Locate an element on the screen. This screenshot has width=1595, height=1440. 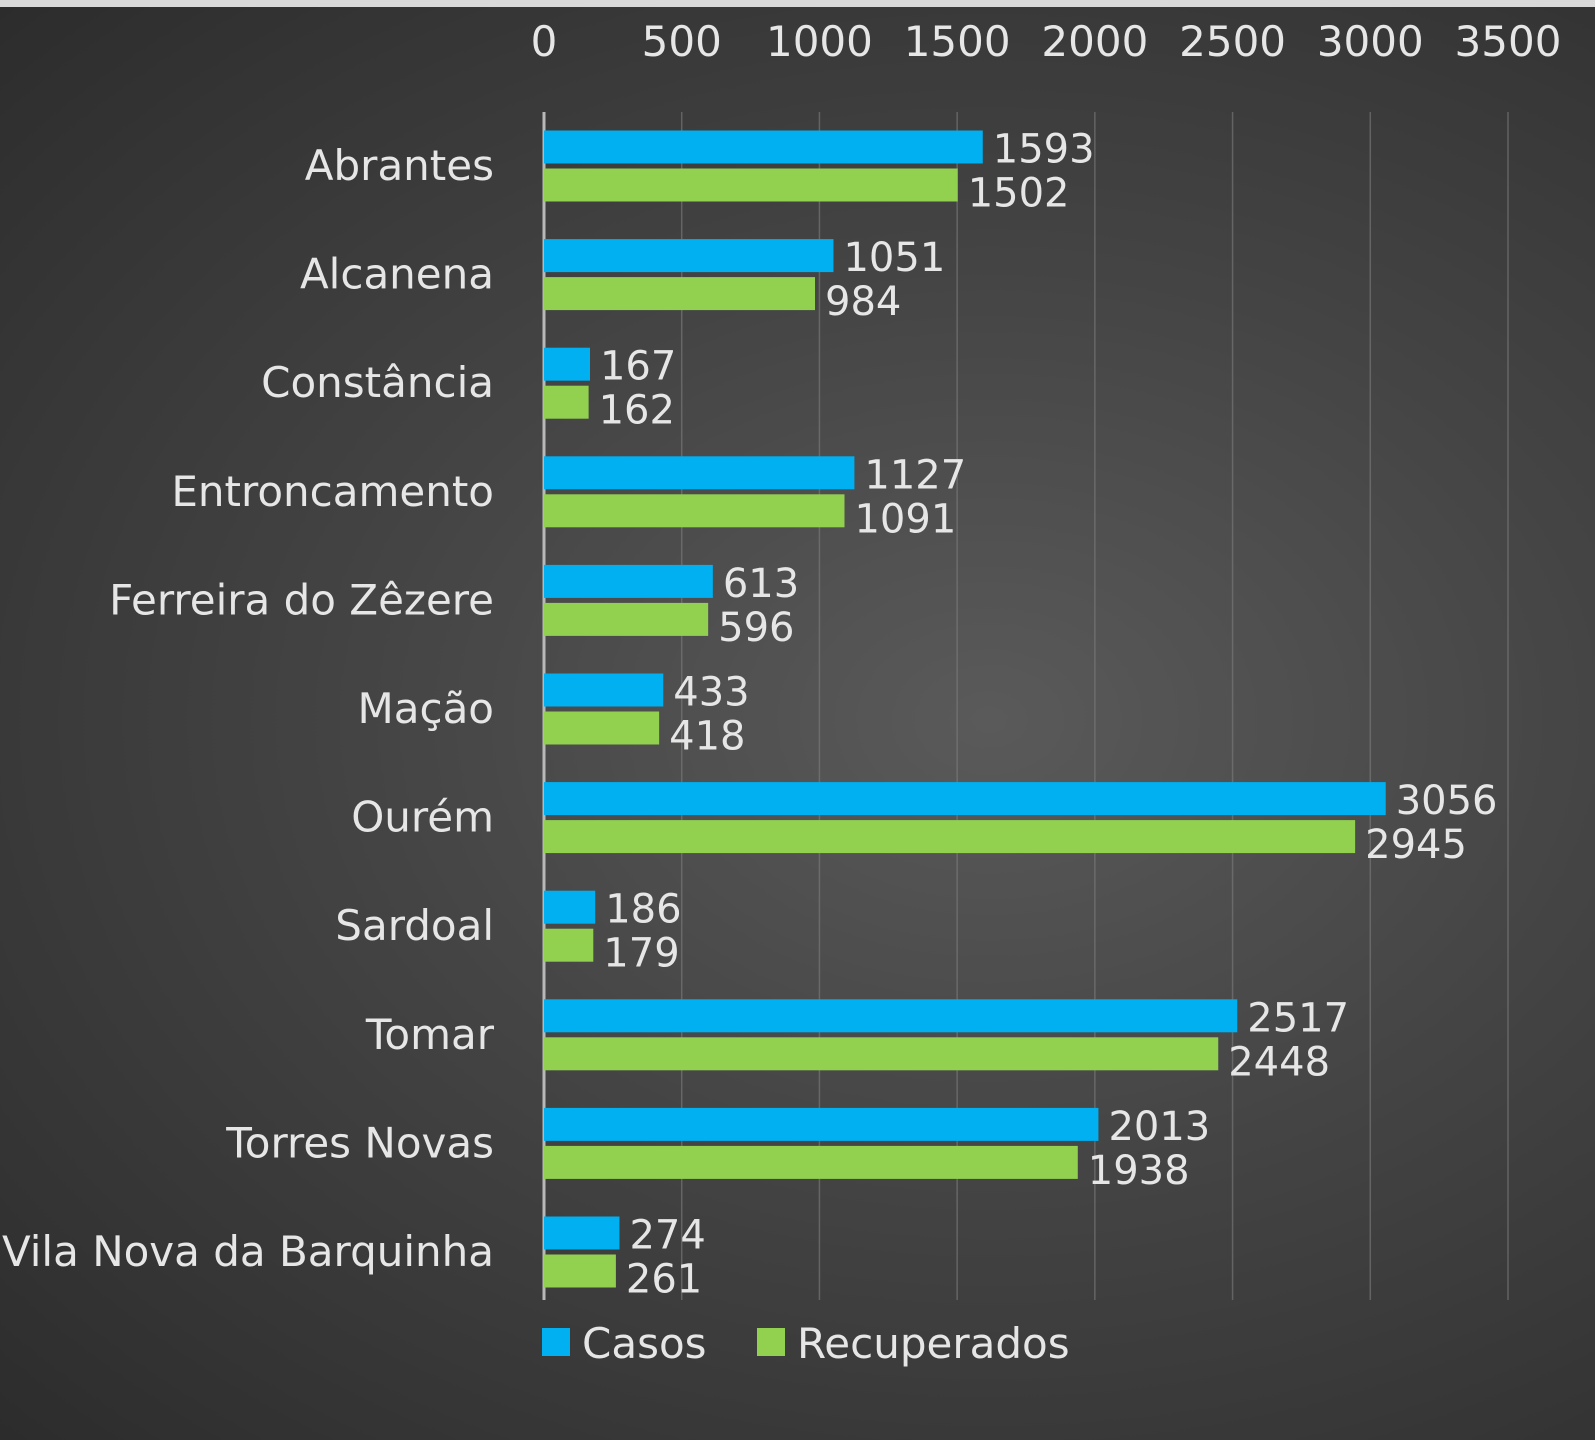
x-tick-label: 3500 is located at coordinates (1508, 41).